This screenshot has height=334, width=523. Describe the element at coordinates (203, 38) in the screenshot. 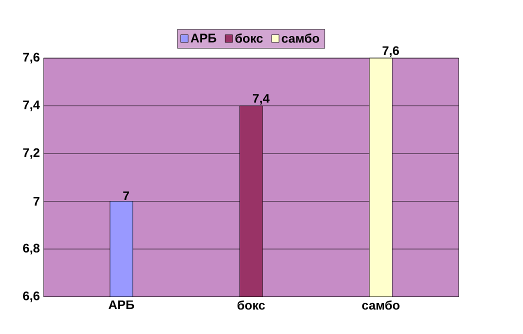

I see `legend-label: АРБ` at that location.